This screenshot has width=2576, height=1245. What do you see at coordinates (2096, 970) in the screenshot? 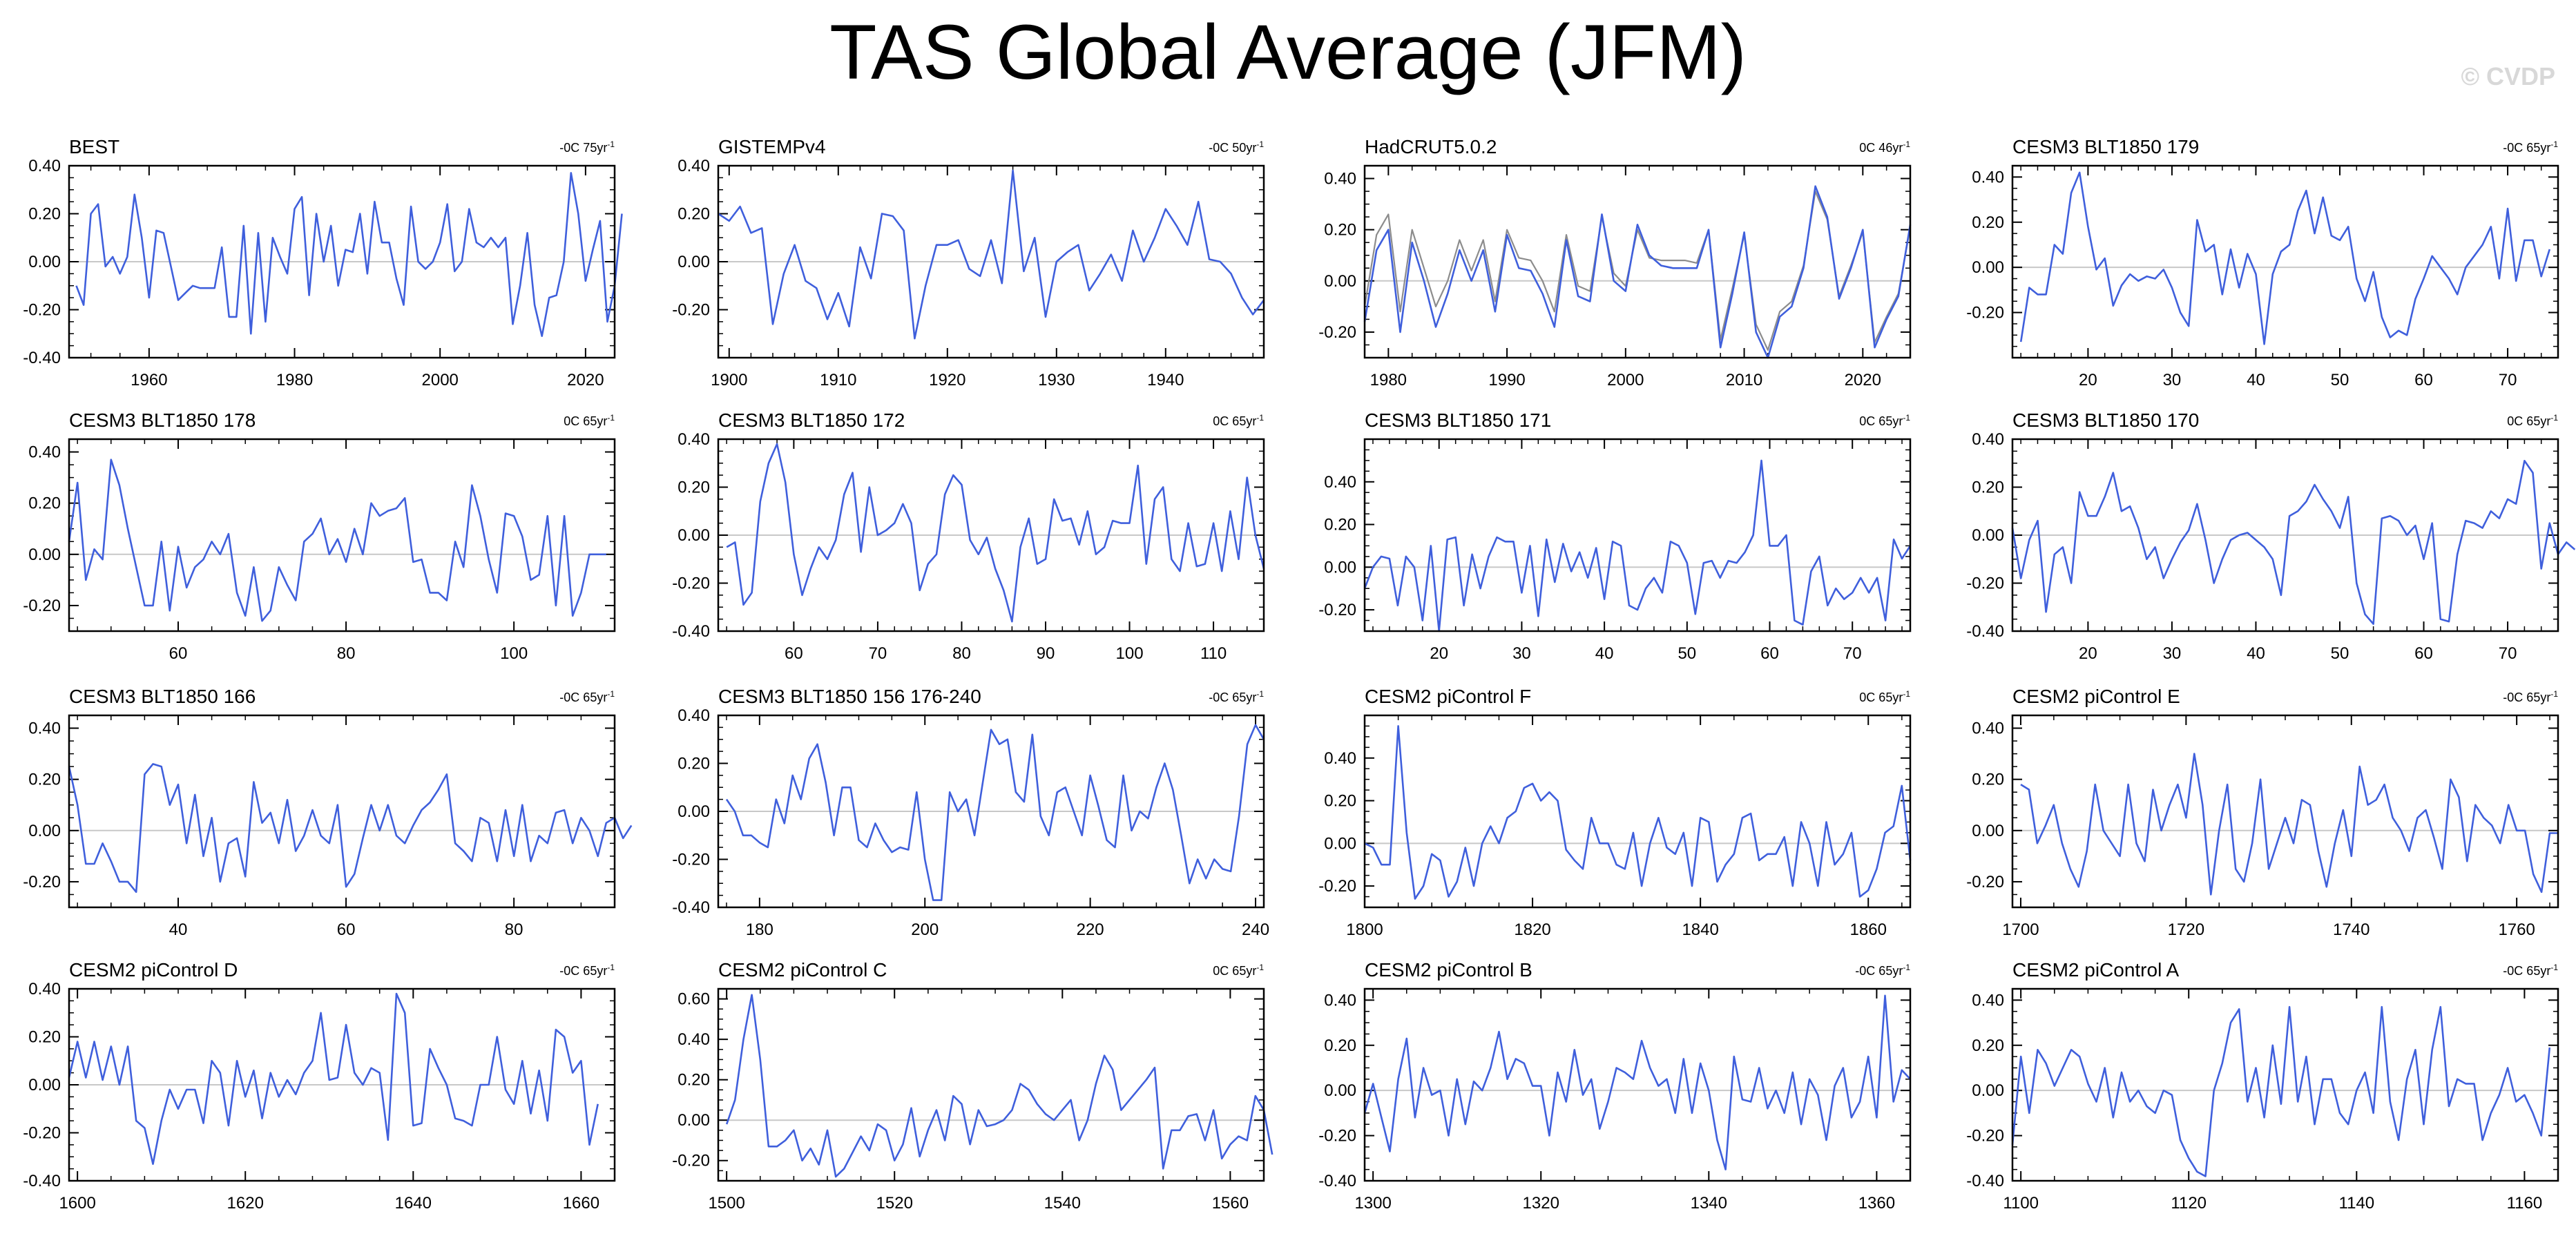
I see `panel-title: CESM2 piControl A` at bounding box center [2096, 970].